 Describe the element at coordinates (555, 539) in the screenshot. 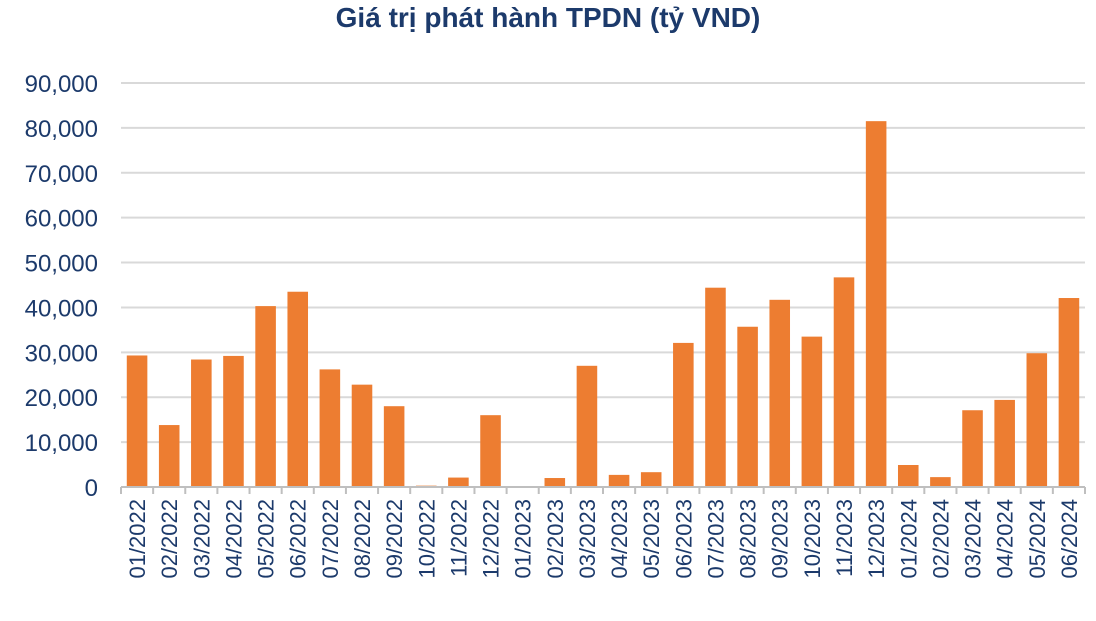

I see `x-tick-label: 02/2023` at that location.